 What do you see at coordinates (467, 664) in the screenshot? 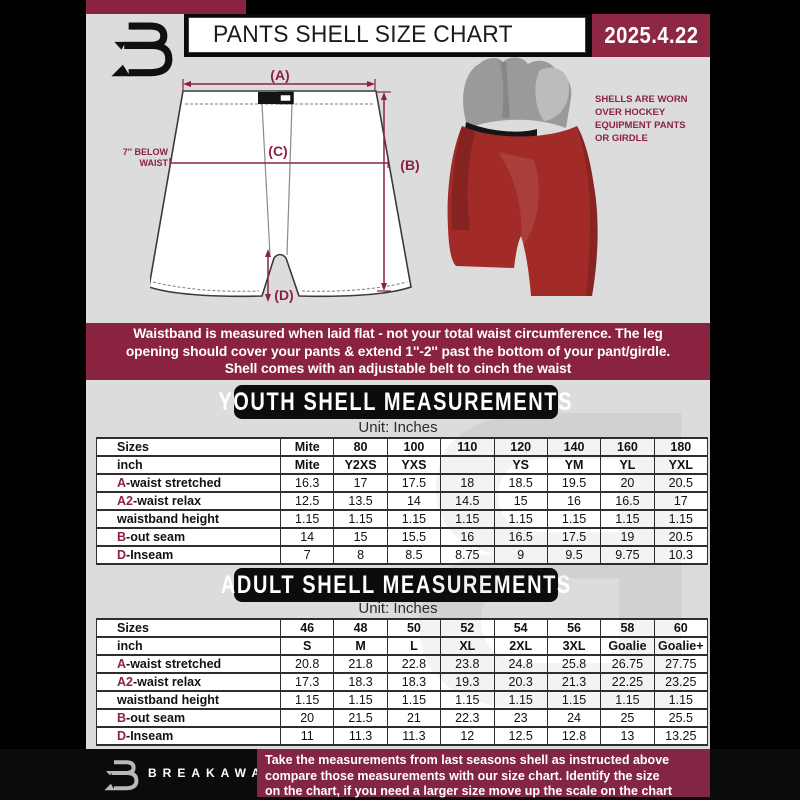
I see `table-cell: 23.8` at bounding box center [467, 664].